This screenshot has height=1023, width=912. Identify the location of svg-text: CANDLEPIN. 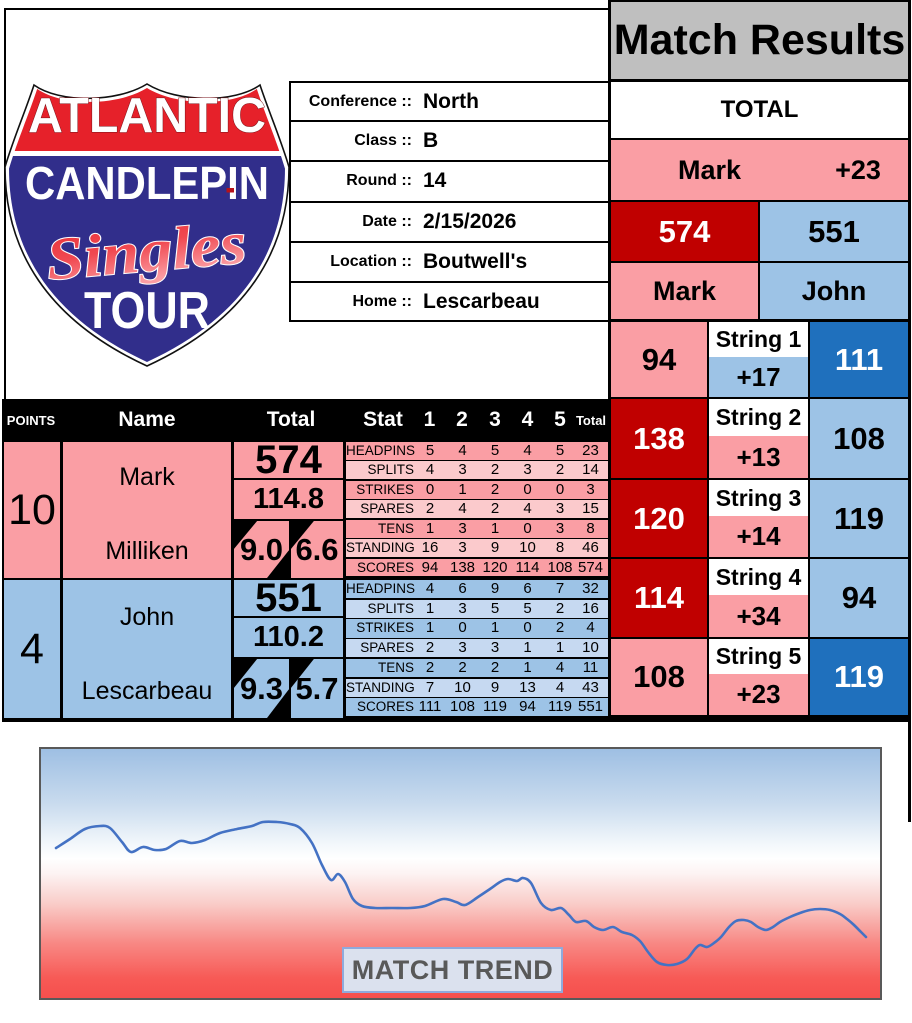
(147, 183).